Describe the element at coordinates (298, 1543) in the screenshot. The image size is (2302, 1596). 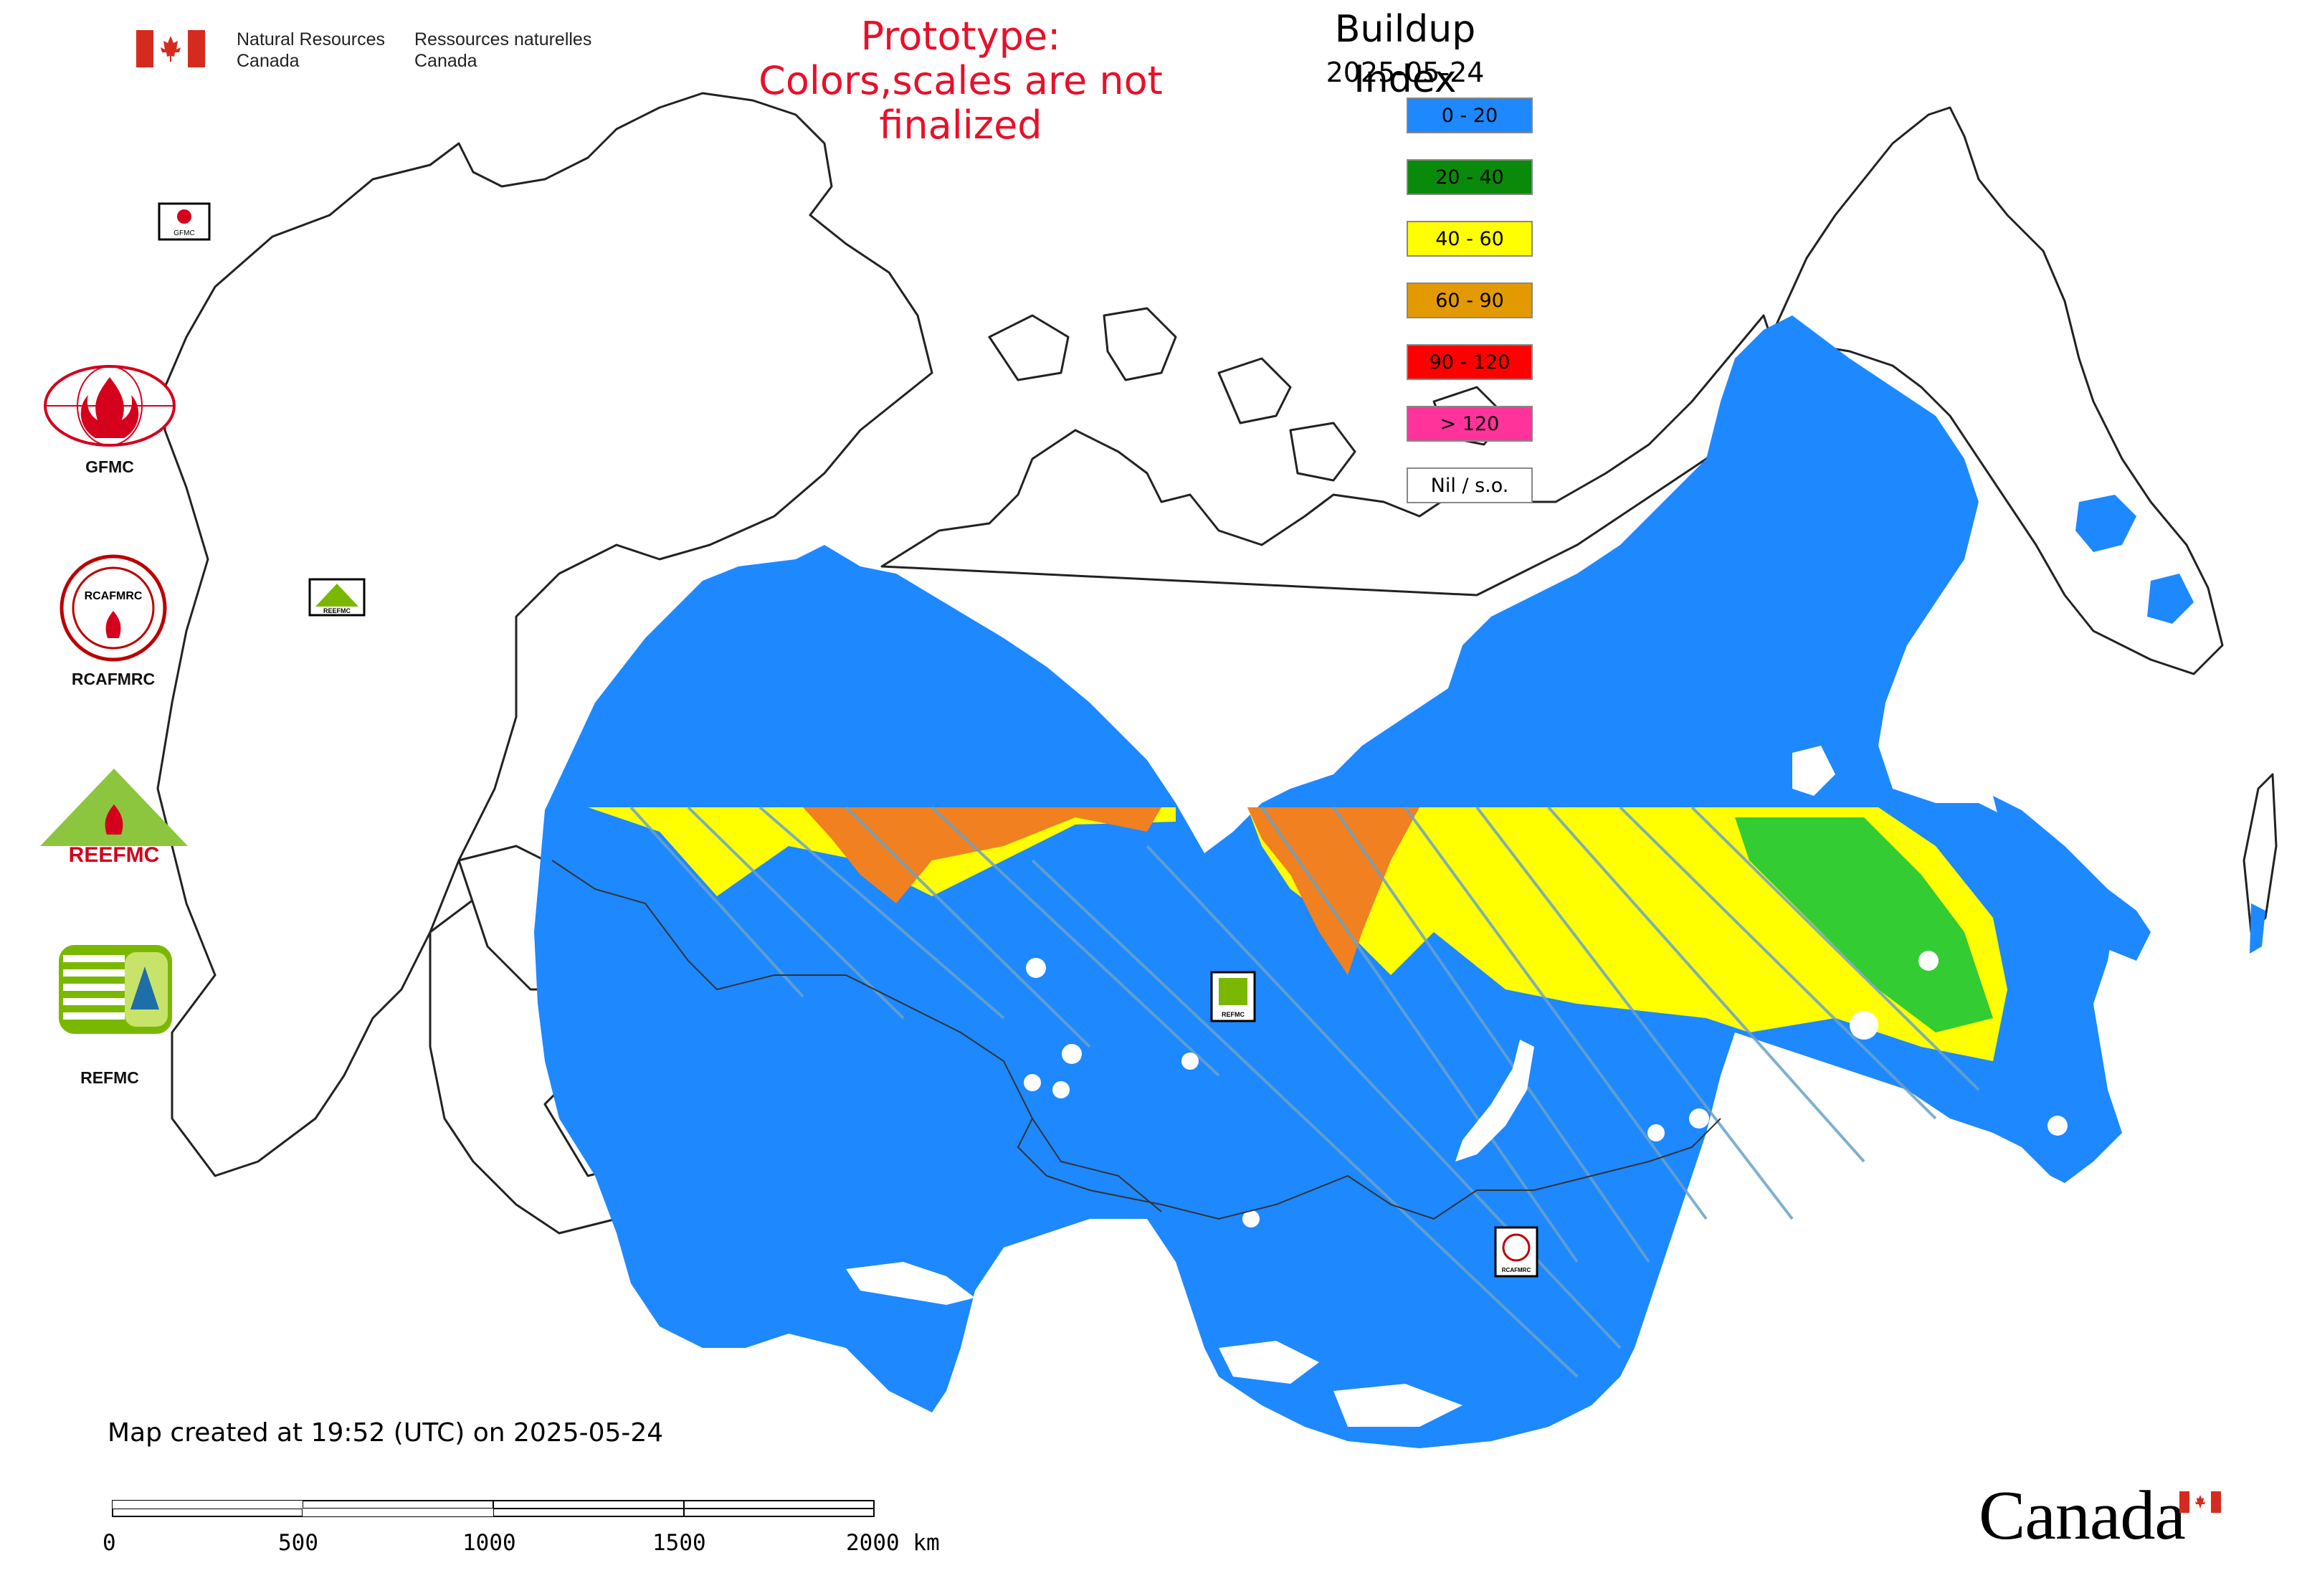
I see `scale-label-500: 500` at that location.